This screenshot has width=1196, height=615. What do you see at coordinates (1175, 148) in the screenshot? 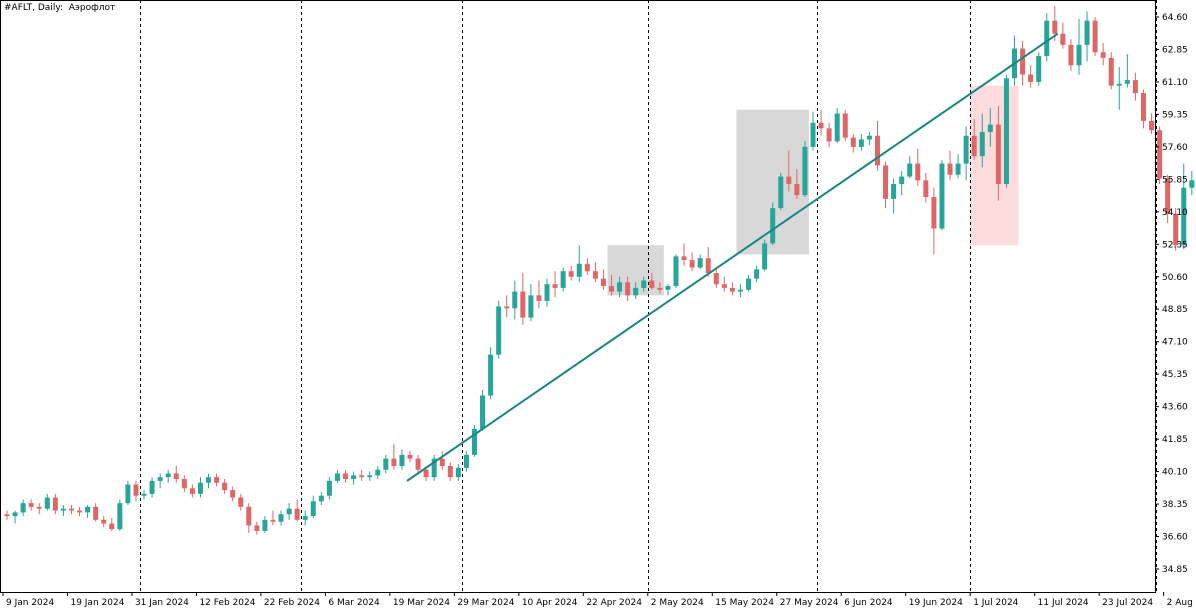
I see `price-tick-label: 57.60` at bounding box center [1175, 148].